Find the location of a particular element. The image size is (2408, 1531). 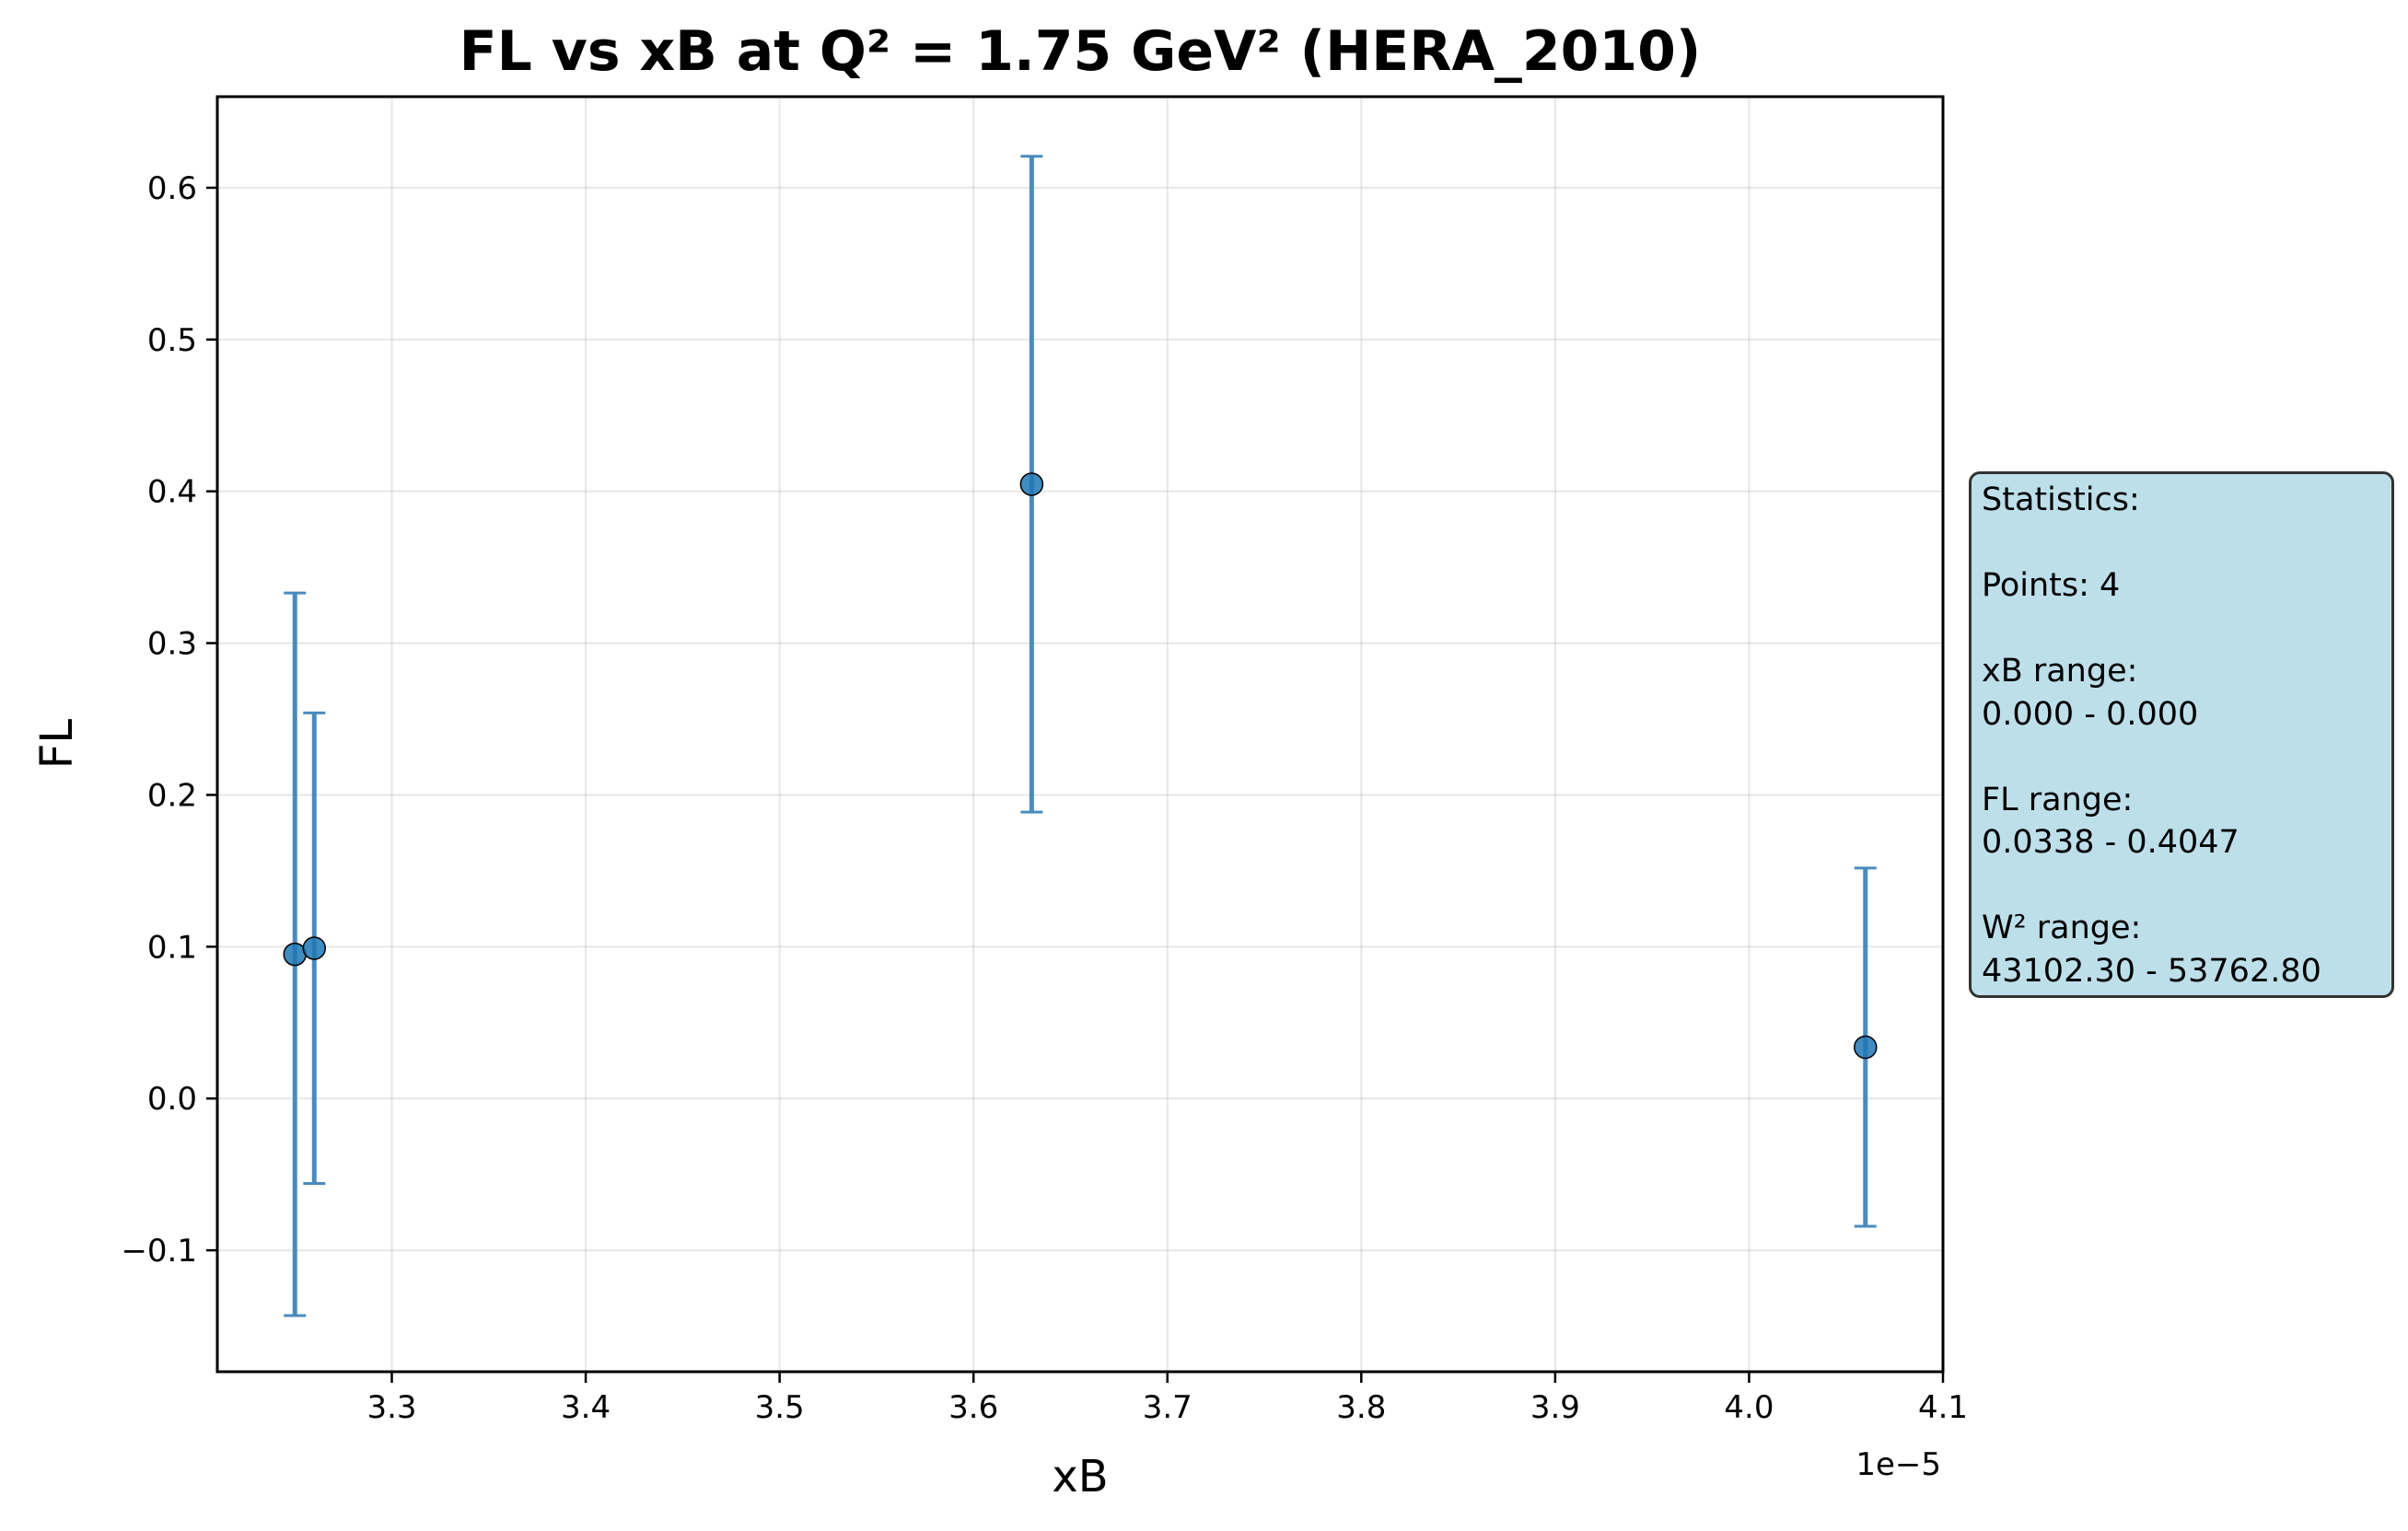

x-axis-ticks: 3.3 3.4 3.5 3.6 3.7 3.8 3.9 4.0 4.1 is located at coordinates (1167, 1399).